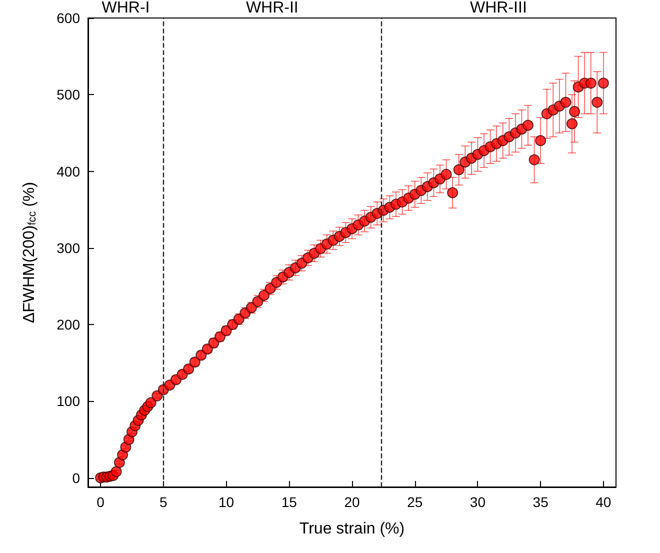  What do you see at coordinates (76, 478) in the screenshot?
I see `y-tick-label: 0` at bounding box center [76, 478].